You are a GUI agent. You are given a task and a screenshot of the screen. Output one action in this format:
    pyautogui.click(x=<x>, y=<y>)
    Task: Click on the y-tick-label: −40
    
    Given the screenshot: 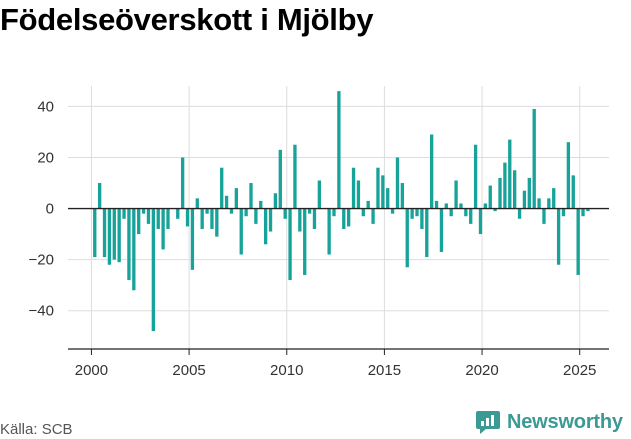 What is the action you would take?
    pyautogui.click(x=41, y=311)
    